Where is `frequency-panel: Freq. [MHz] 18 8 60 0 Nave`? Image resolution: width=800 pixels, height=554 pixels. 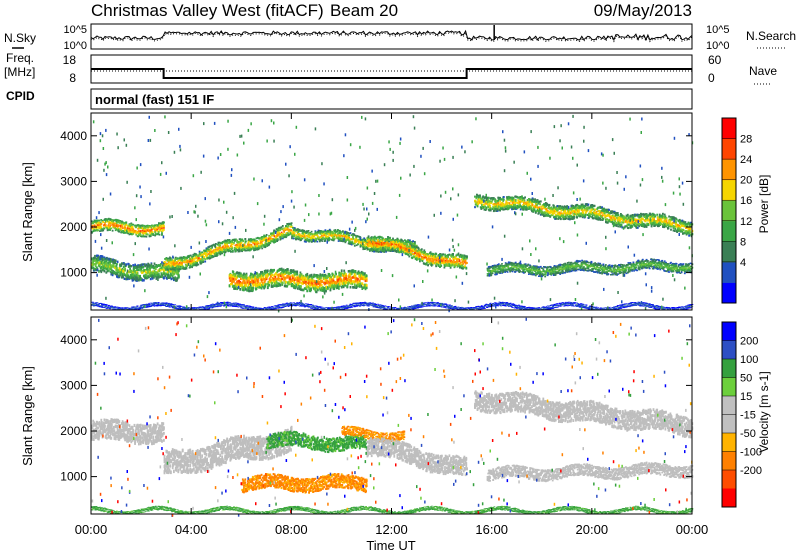 frequency-panel: Freq. [MHz] 18 8 60 0 Nave is located at coordinates (390, 68).